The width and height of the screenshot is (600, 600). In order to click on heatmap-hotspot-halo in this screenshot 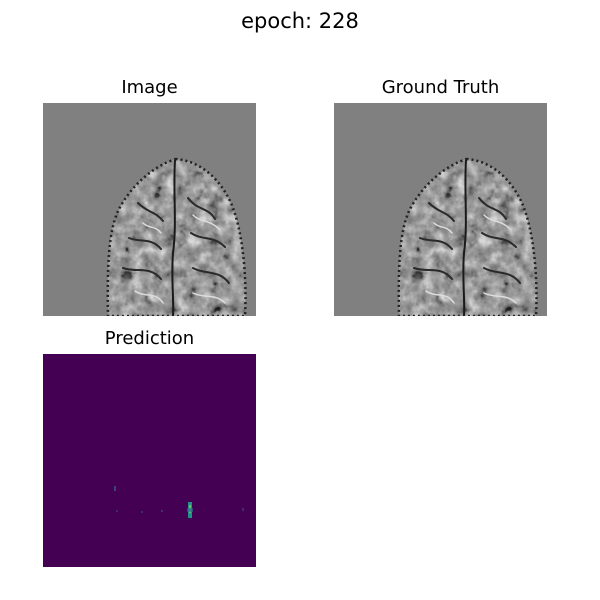, I will do `click(190, 510)`.